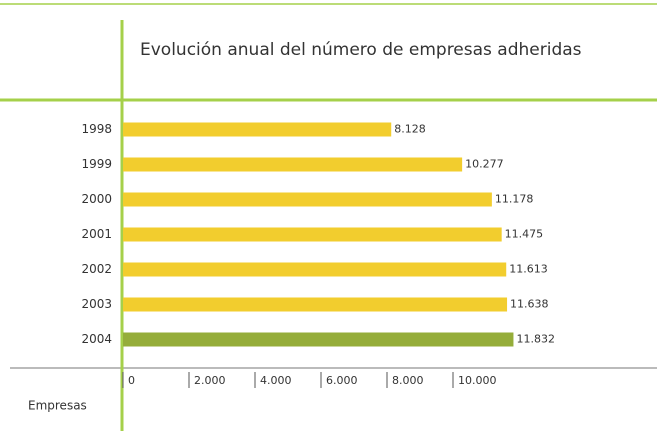 This screenshot has width=657, height=431. Describe the element at coordinates (529, 304) in the screenshot. I see `value-label: 11.638` at that location.